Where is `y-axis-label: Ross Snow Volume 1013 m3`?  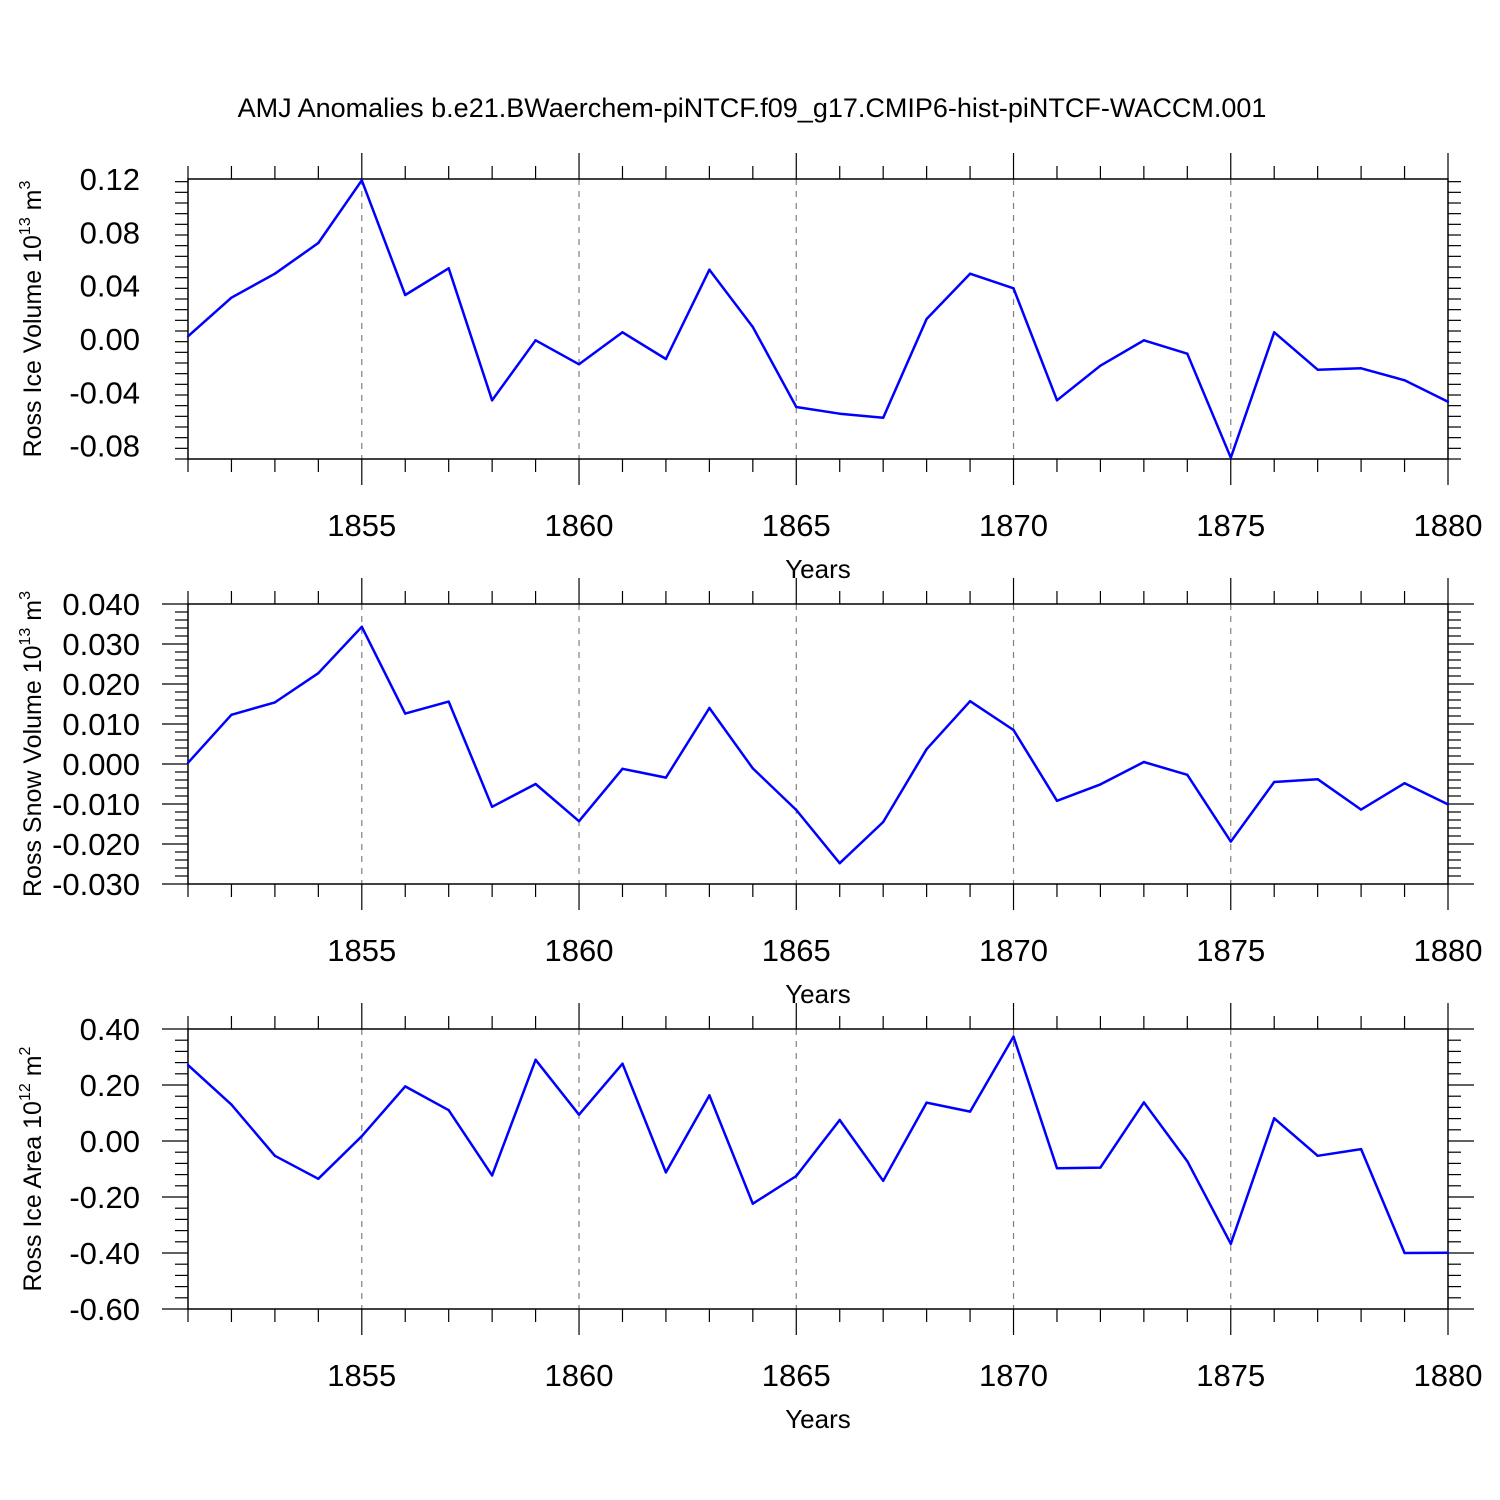 y-axis-label: Ross Snow Volume 1013 m3 is located at coordinates (32, 744).